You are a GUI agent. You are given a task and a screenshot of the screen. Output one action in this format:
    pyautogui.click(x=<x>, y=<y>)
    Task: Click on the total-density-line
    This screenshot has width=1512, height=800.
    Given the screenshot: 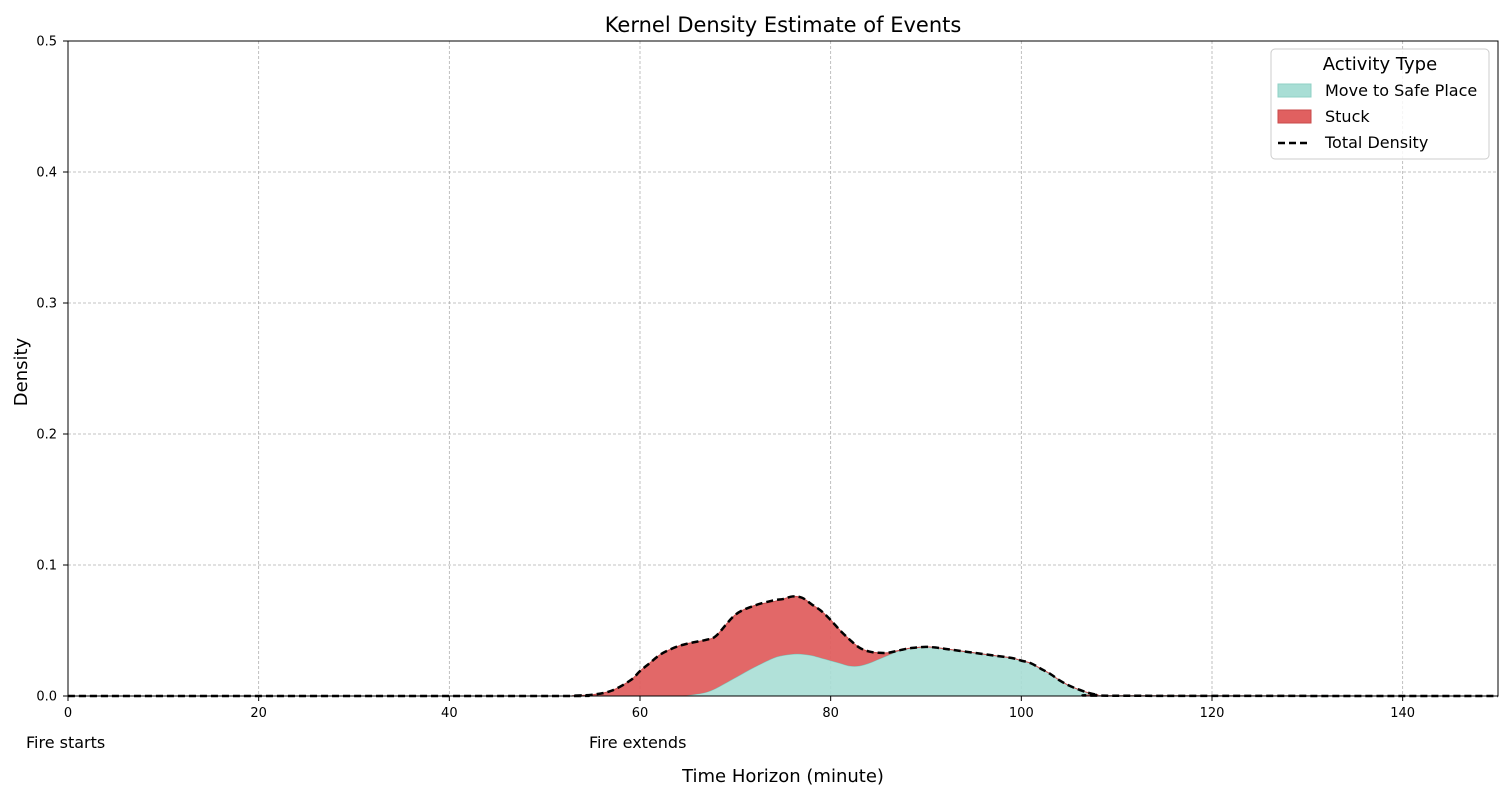 What is the action you would take?
    pyautogui.click(x=783, y=646)
    